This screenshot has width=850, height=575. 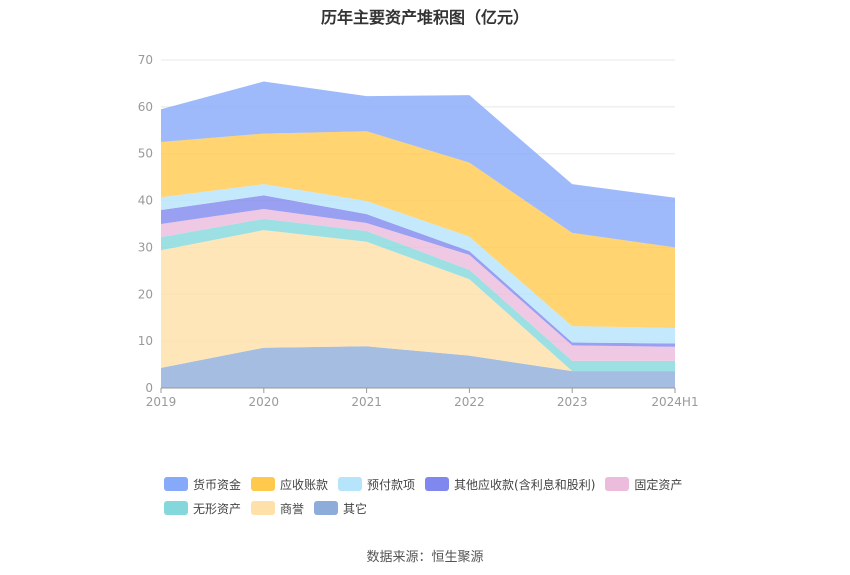 What do you see at coordinates (444, 508) in the screenshot?
I see `legend-row: 无形资产 商誉 其它` at bounding box center [444, 508].